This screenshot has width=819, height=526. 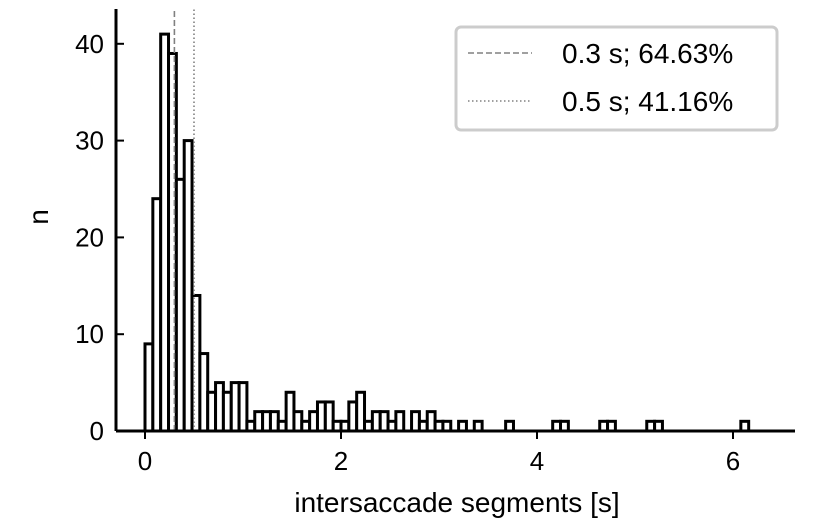 What do you see at coordinates (733, 461) in the screenshot?
I see `x-tick-label: 6` at bounding box center [733, 461].